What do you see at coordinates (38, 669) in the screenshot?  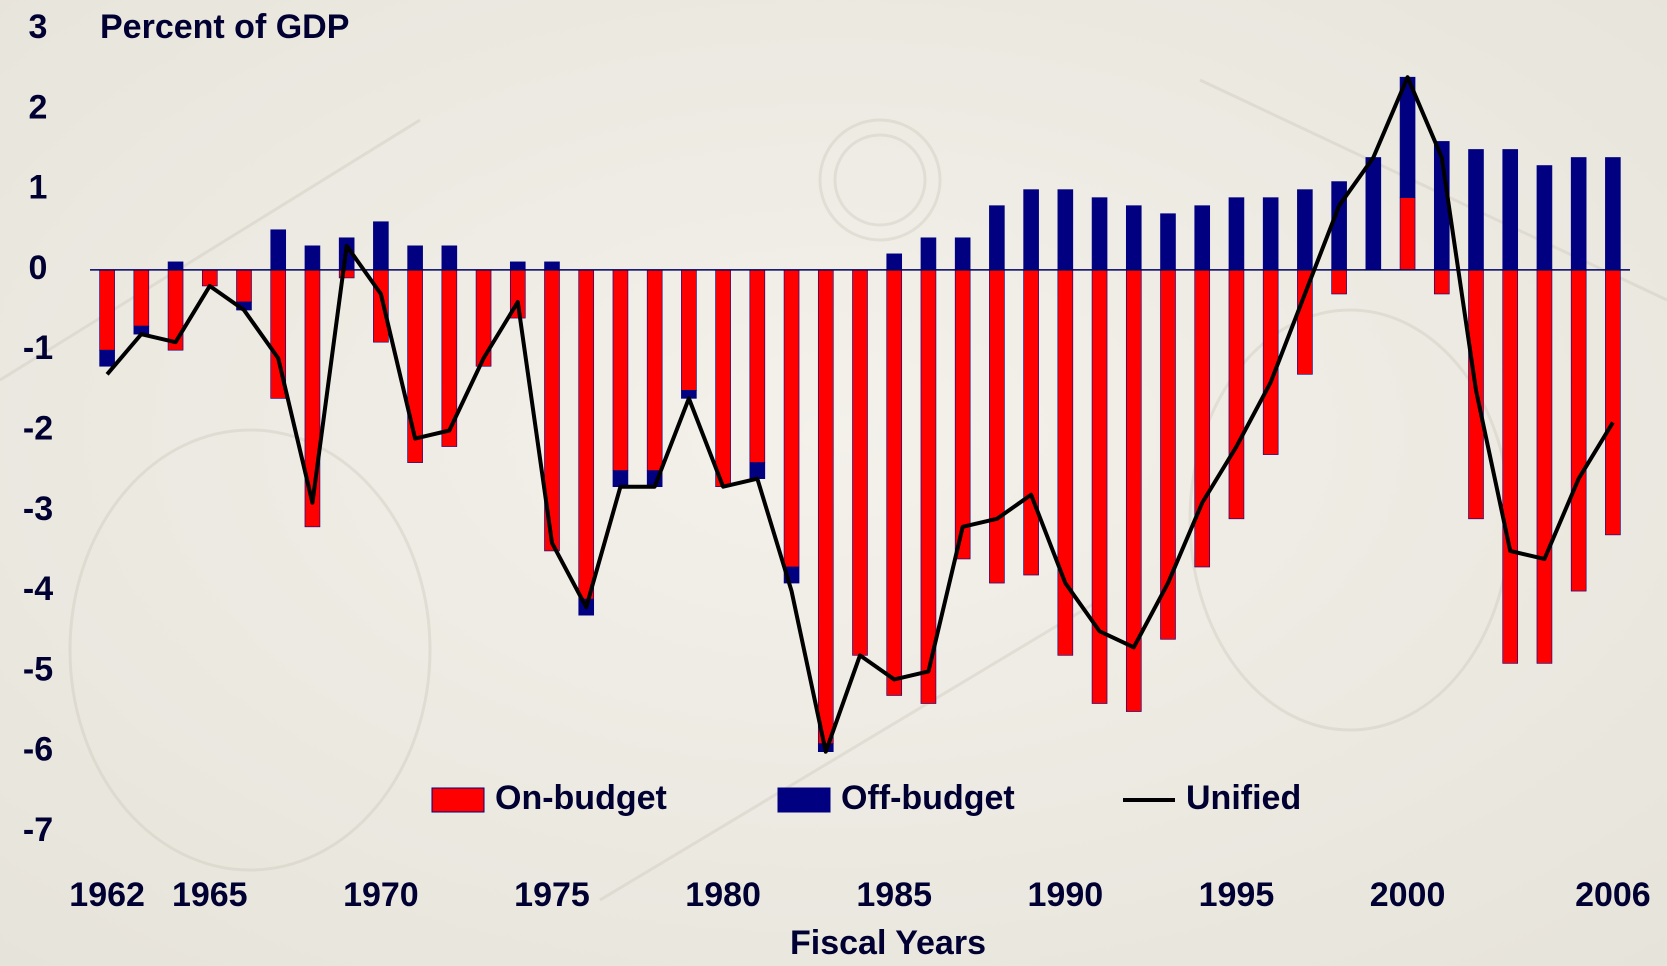 I see `y-tick-label: -5` at bounding box center [38, 669].